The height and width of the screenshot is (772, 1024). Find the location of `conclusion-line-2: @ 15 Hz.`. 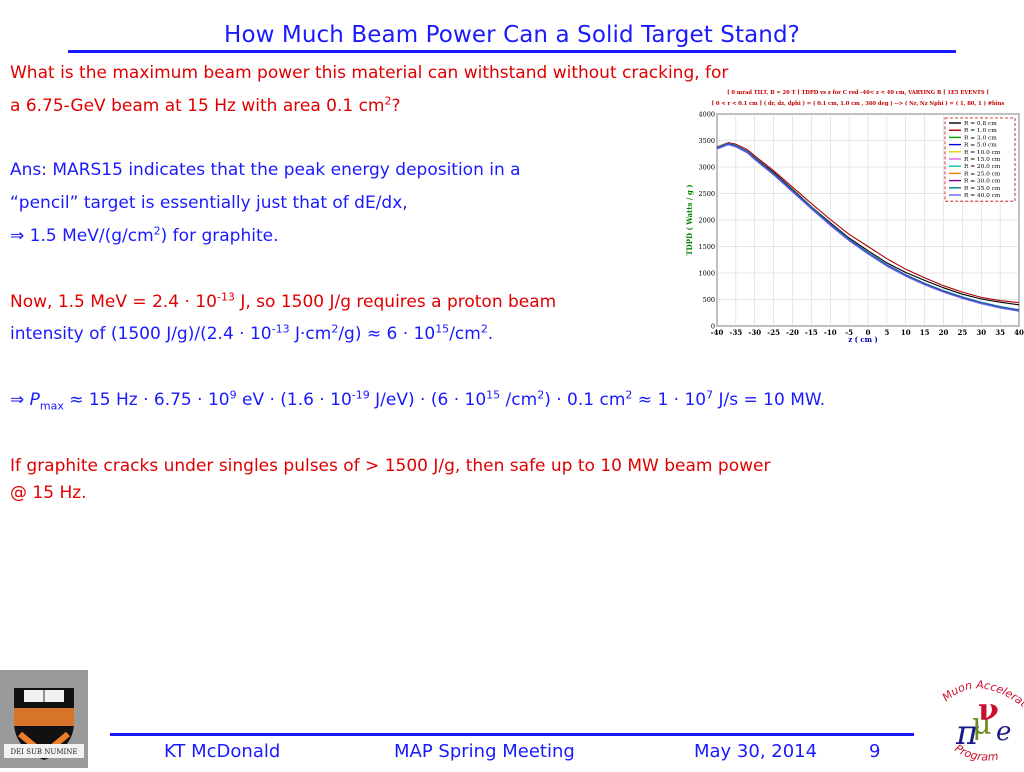

conclusion-line-2: @ 15 Hz. is located at coordinates (48, 493).